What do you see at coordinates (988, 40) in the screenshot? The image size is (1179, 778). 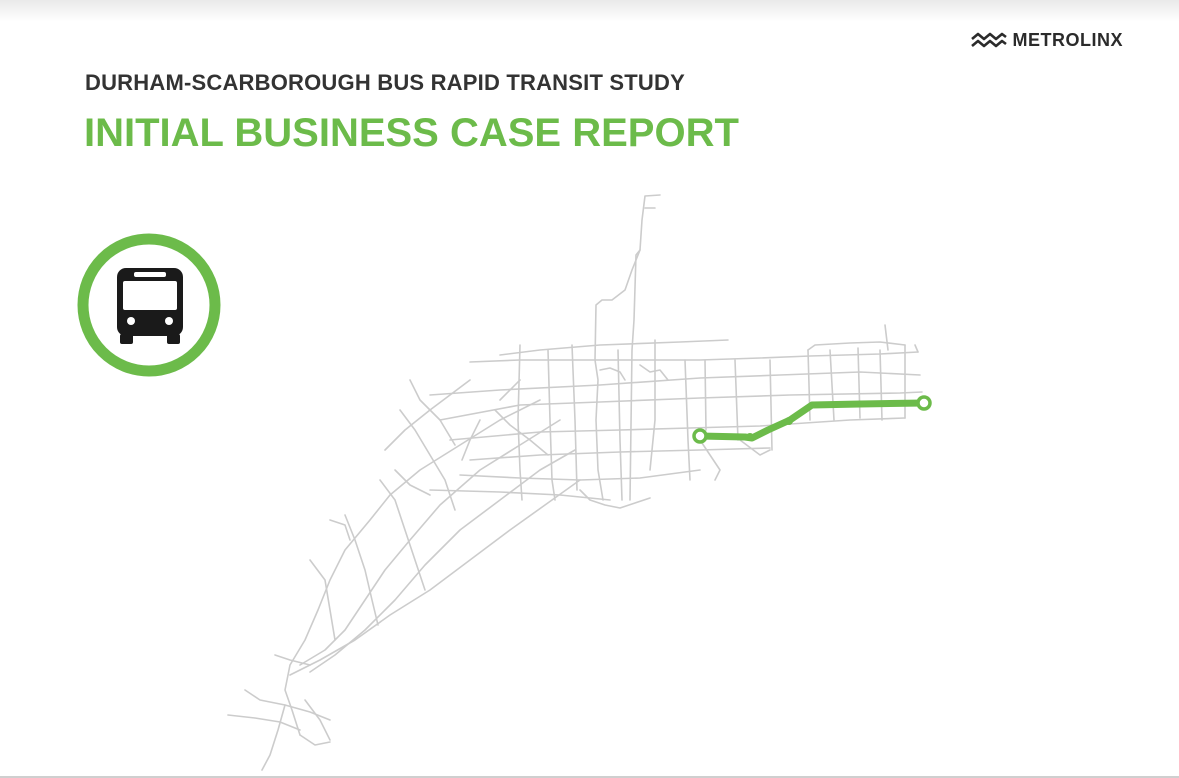 I see `wave-lines-icon` at bounding box center [988, 40].